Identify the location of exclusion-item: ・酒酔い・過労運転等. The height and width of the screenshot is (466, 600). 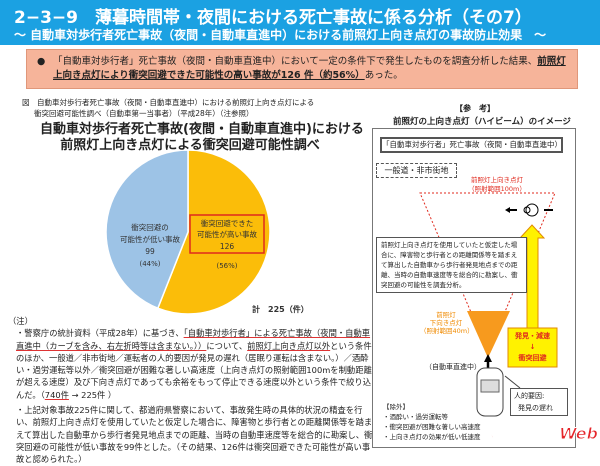
(415, 417).